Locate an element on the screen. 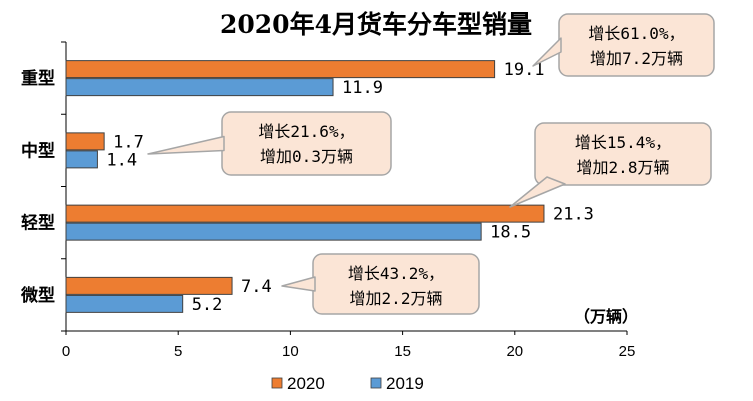 The height and width of the screenshot is (401, 753). data-label-2019: 11.9 is located at coordinates (362, 88).